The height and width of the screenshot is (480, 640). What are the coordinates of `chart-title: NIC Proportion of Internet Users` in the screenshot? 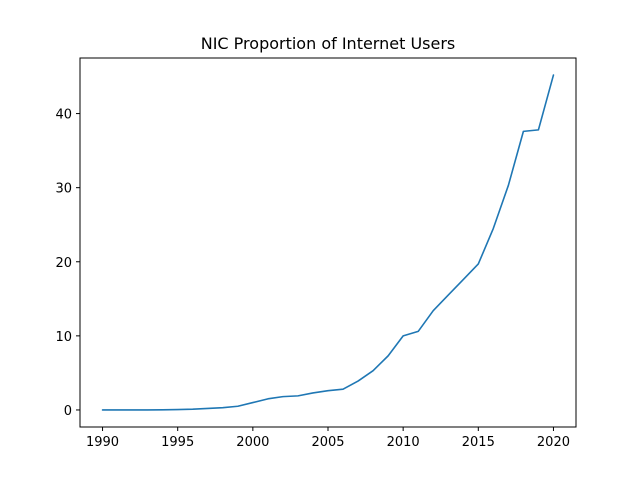 It's located at (328, 43).